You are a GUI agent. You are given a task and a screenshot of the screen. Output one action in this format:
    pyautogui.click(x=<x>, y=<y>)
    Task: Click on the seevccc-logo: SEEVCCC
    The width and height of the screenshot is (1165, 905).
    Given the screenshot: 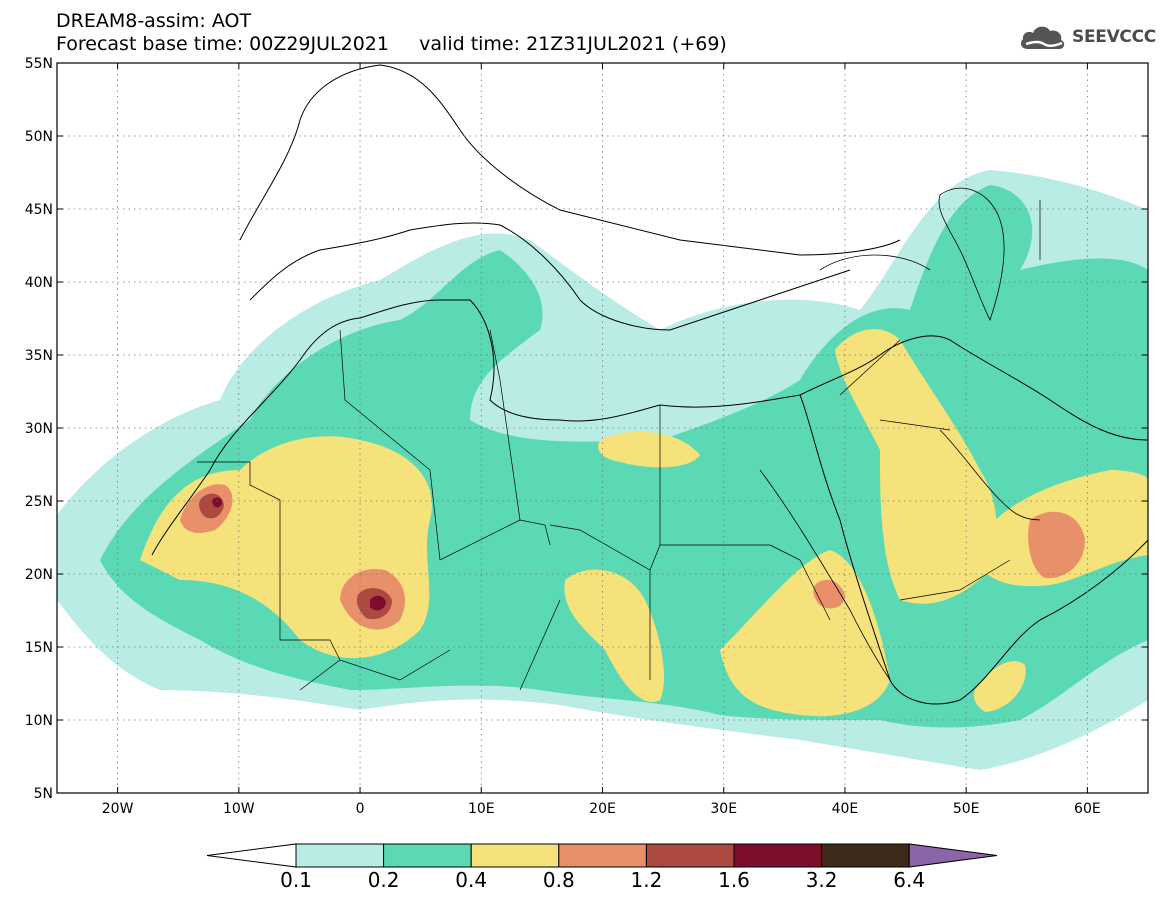 What is the action you would take?
    pyautogui.click(x=1087, y=37)
    